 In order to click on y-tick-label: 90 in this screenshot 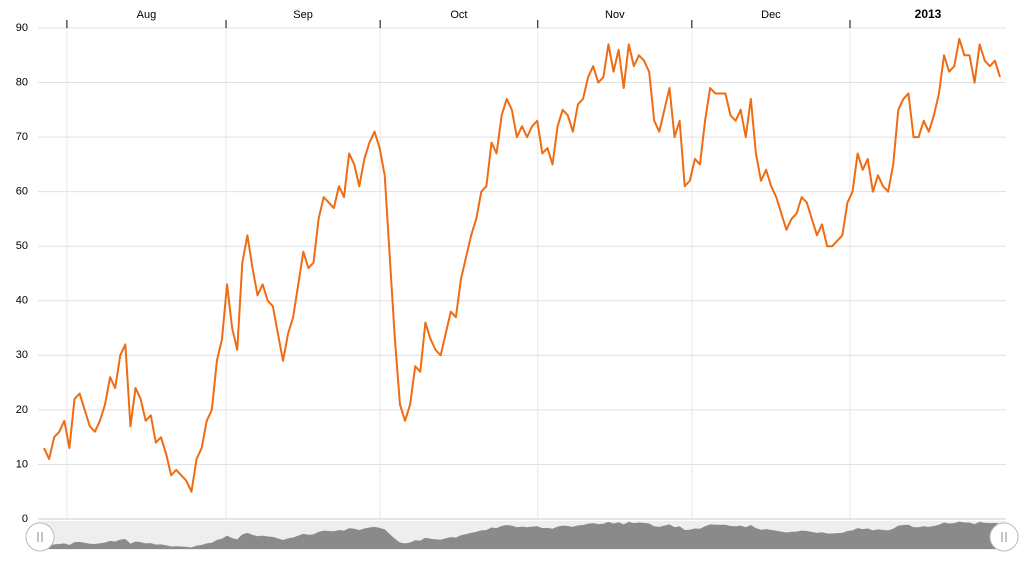, I will do `click(22, 28)`.